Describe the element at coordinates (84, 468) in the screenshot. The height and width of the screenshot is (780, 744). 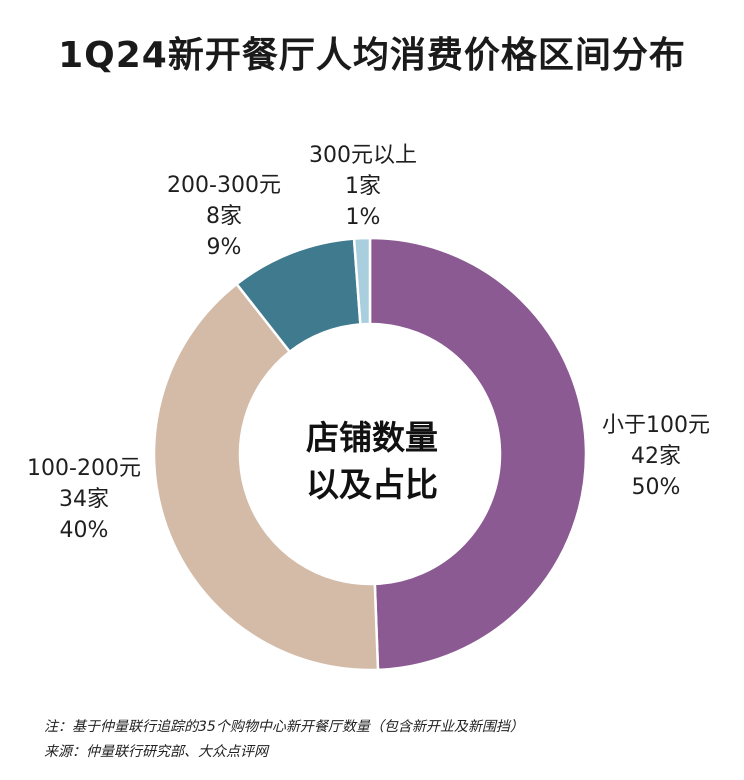
I see `slice-category-label: 100-200元` at that location.